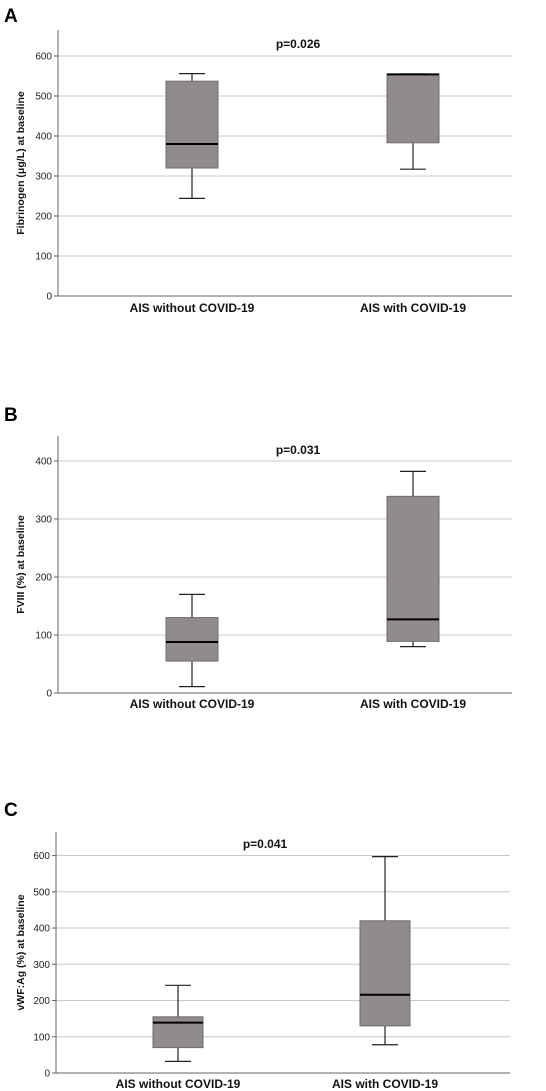 Image resolution: width=546 pixels, height=1091 pixels. What do you see at coordinates (21, 163) in the screenshot?
I see `y-axis-label: Fibrinogen (μg/L) at baseline` at bounding box center [21, 163].